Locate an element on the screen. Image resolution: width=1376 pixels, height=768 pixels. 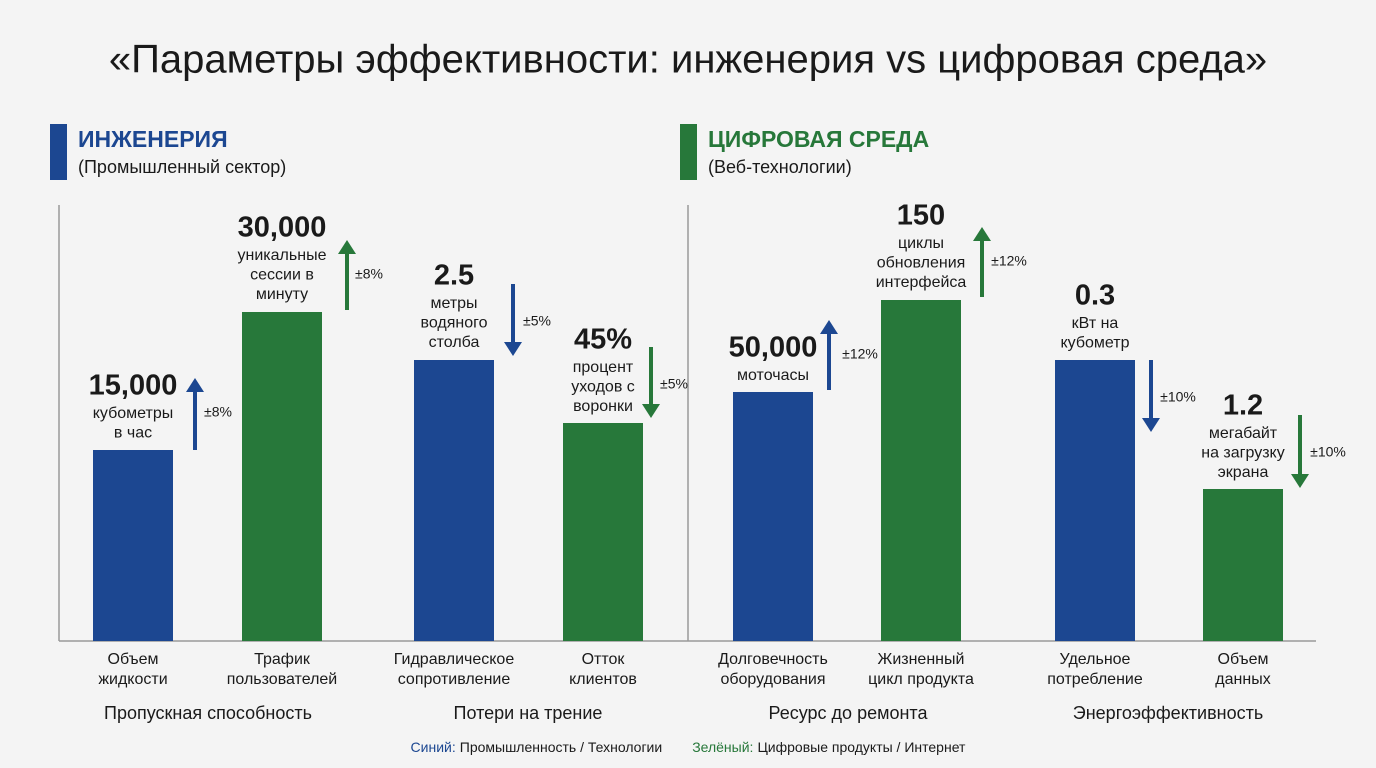
category-label: Трафик is located at coordinates (282, 659).